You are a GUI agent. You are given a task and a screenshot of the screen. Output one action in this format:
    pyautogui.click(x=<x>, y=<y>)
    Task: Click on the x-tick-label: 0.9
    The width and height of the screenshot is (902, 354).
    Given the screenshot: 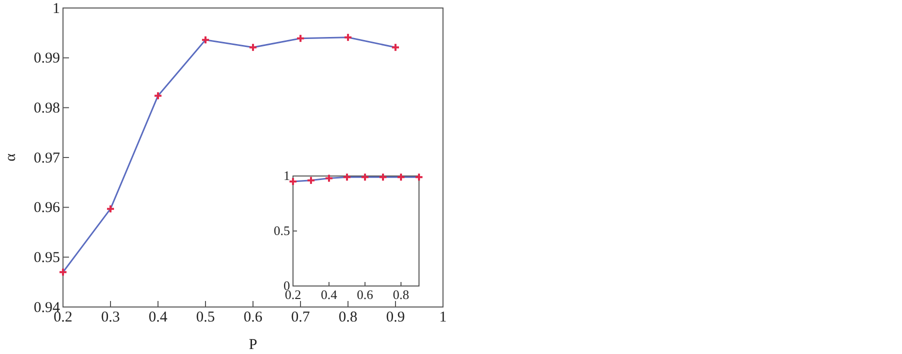 What is the action you would take?
    pyautogui.click(x=395, y=318)
    